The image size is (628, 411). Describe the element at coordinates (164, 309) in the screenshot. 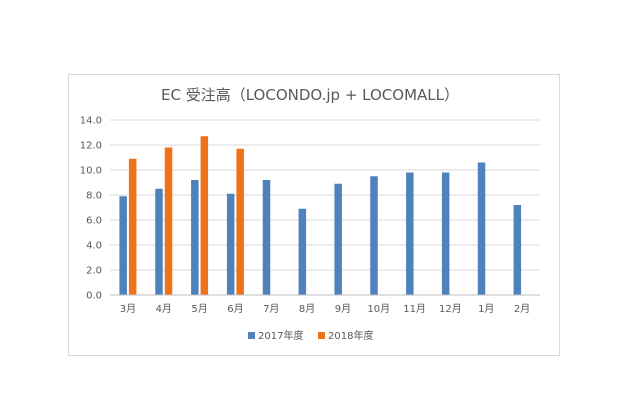

I see `x-tick-label: 4月` at that location.